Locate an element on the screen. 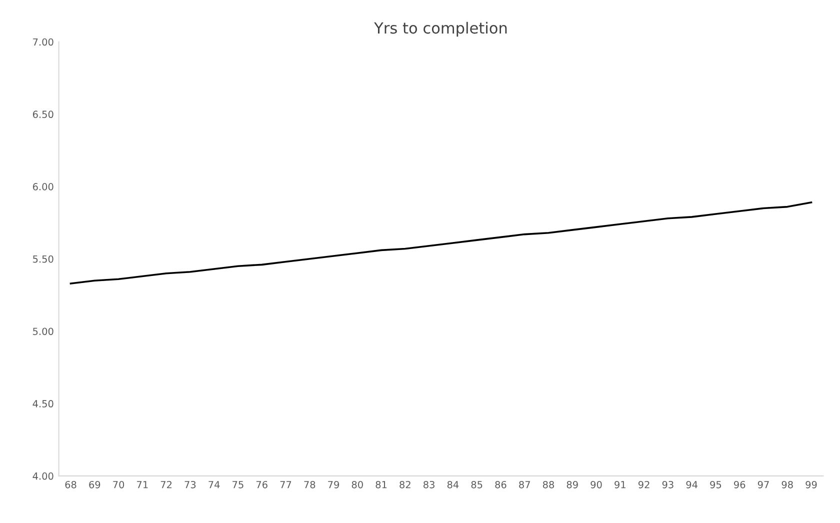 This screenshot has width=840, height=523. x-tick-label: 76 is located at coordinates (262, 484).